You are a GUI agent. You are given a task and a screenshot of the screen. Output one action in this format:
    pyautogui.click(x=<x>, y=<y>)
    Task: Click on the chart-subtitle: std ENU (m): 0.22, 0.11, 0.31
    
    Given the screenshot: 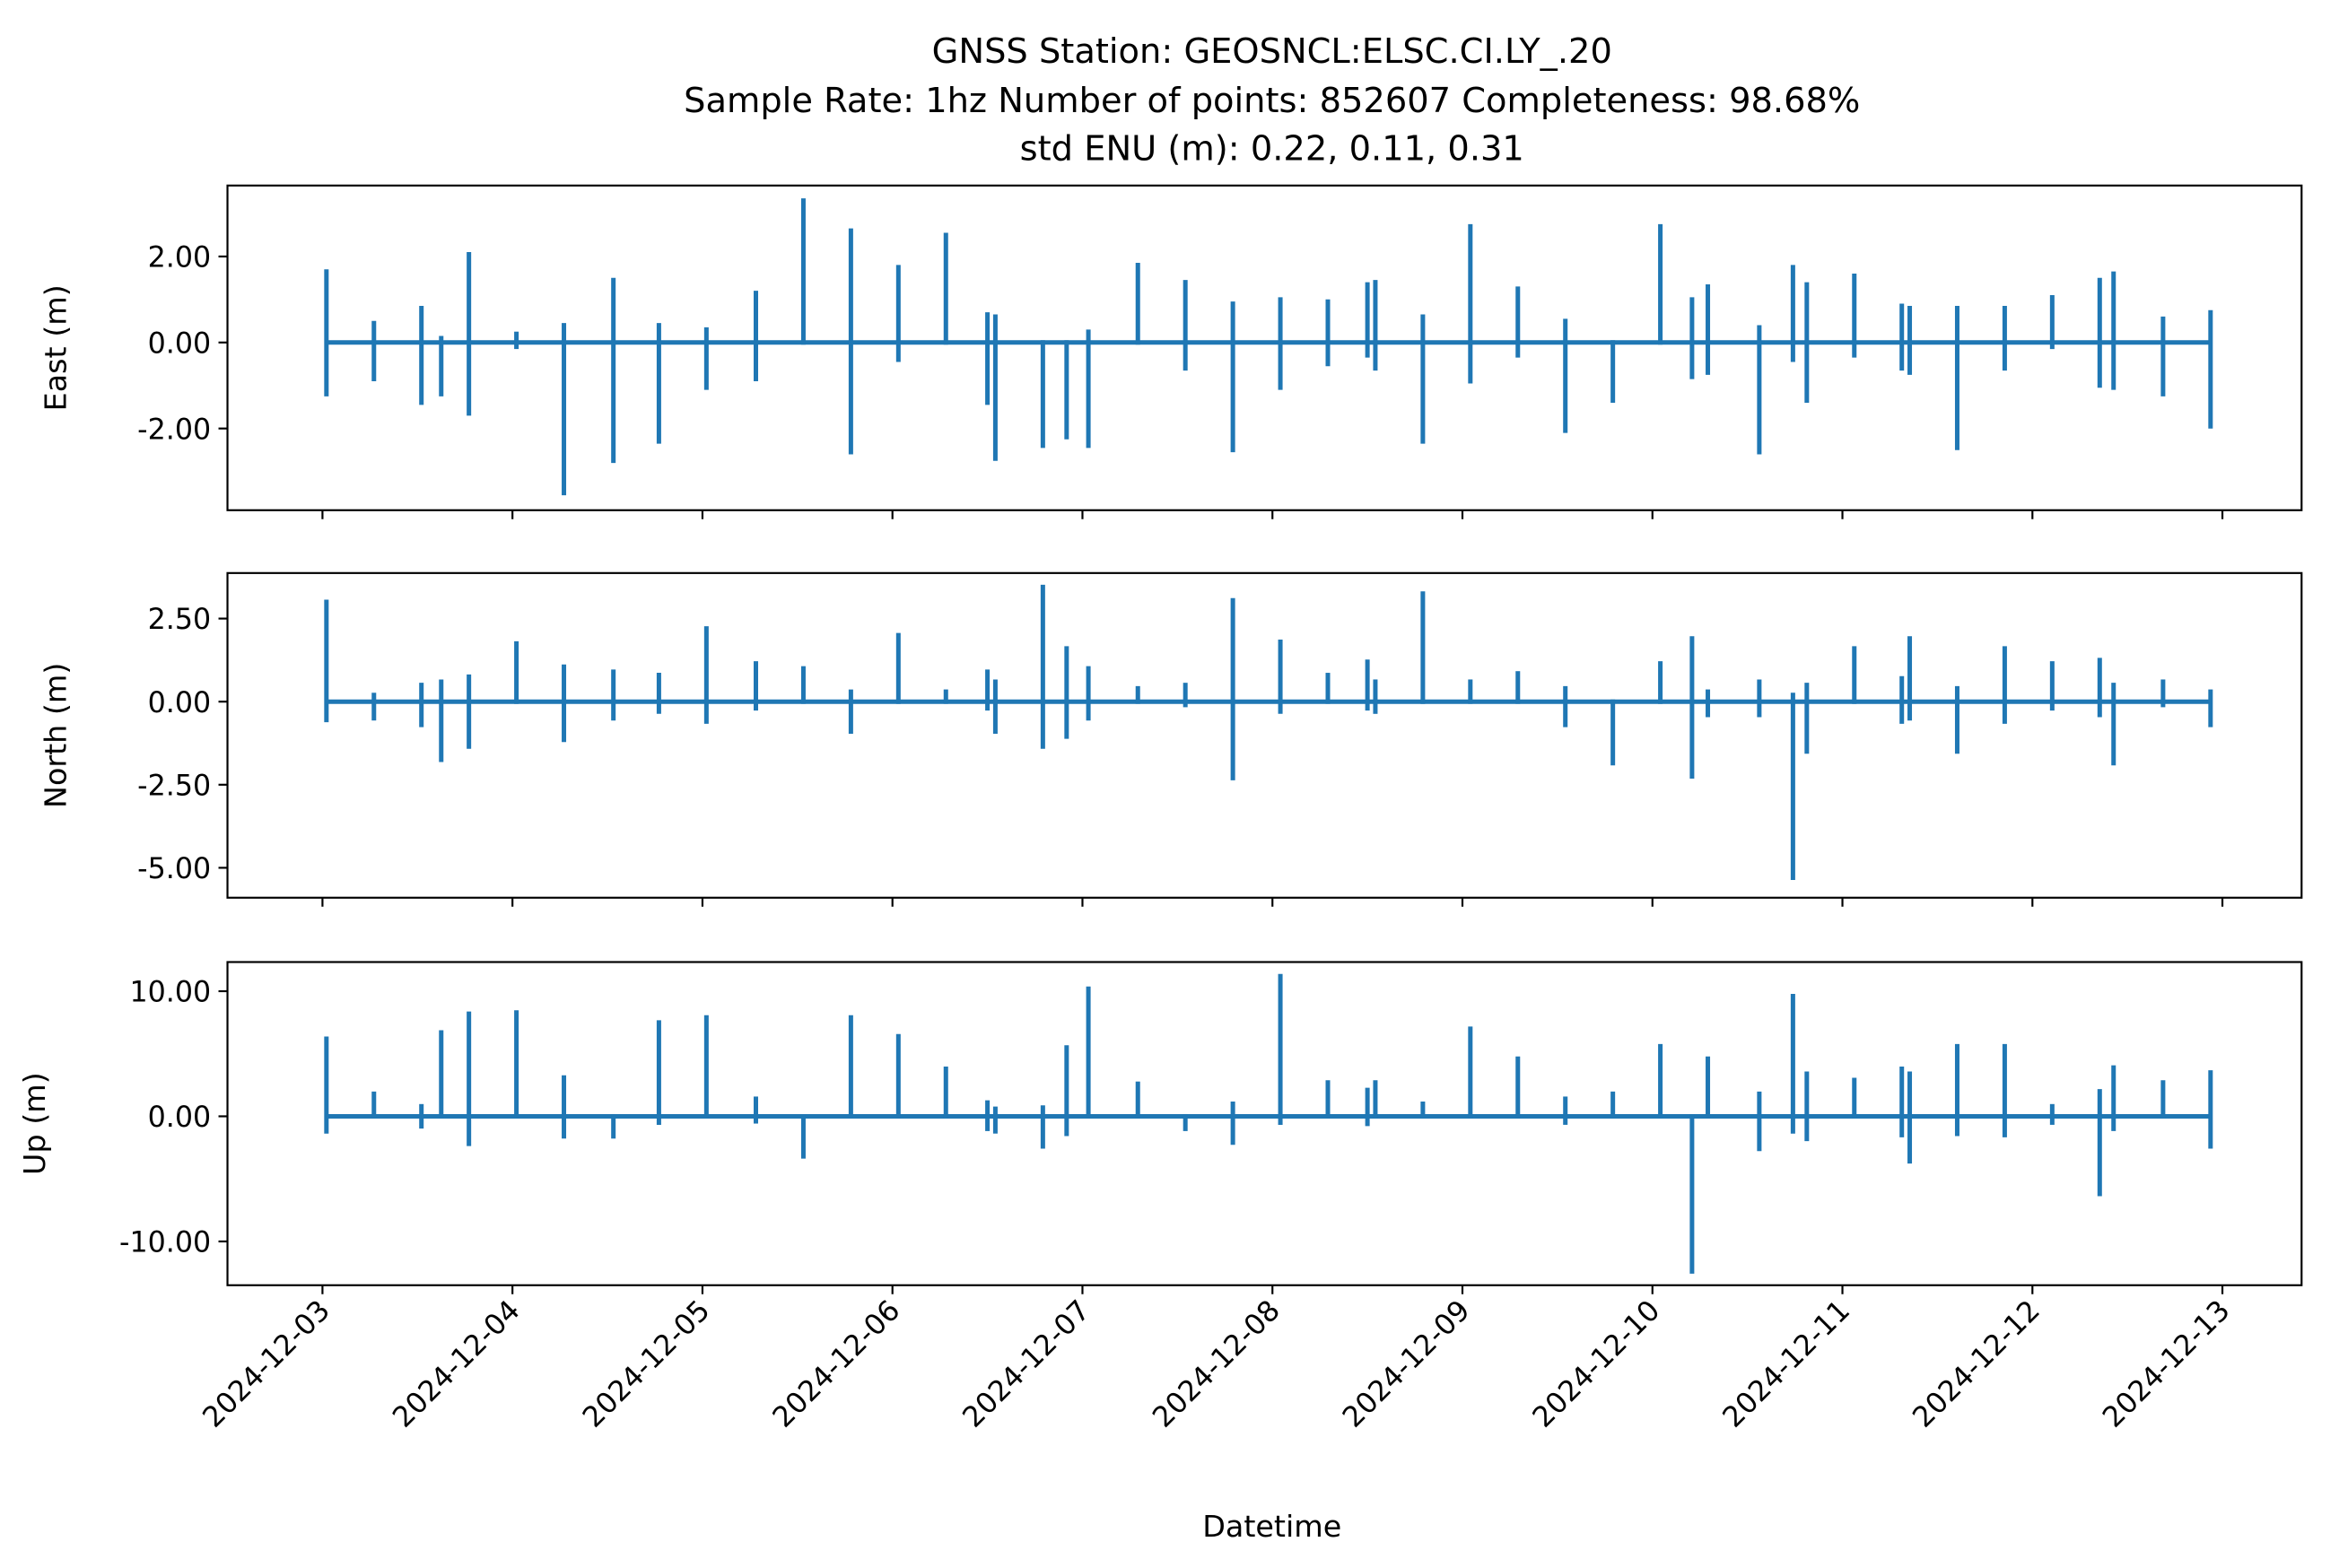 What is the action you would take?
    pyautogui.click(x=1272, y=148)
    